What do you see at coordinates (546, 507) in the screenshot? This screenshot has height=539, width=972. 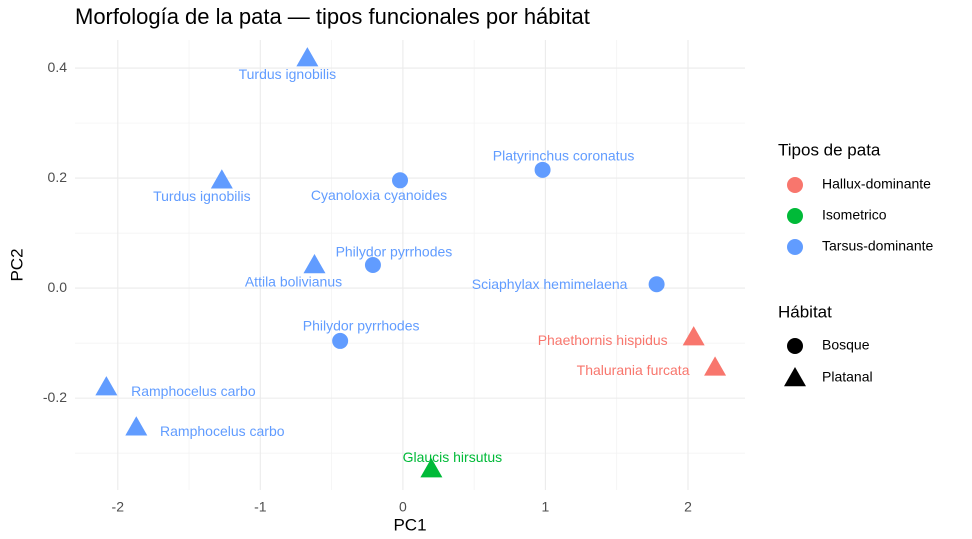 I see `x-tick-label: 1` at bounding box center [546, 507].